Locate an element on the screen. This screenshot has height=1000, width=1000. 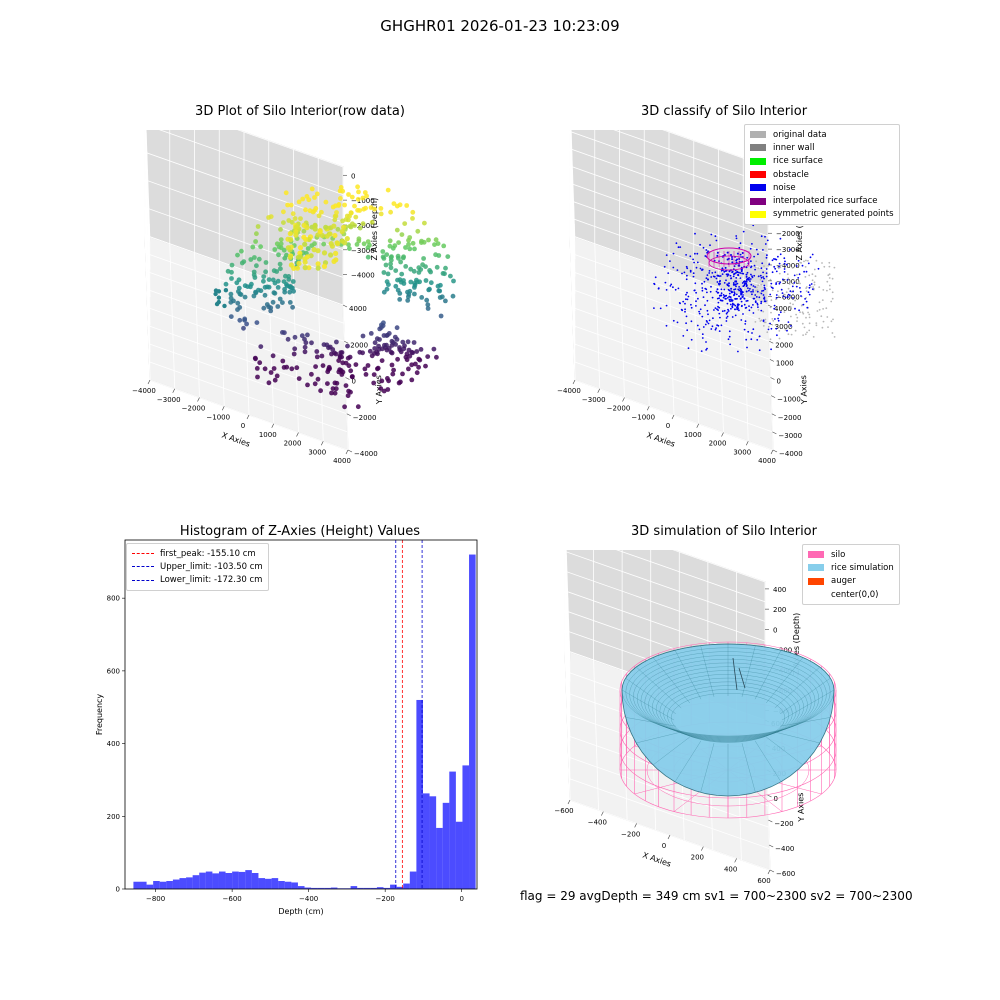
raw-z-tick-label: 0 is located at coordinates (353, 176).